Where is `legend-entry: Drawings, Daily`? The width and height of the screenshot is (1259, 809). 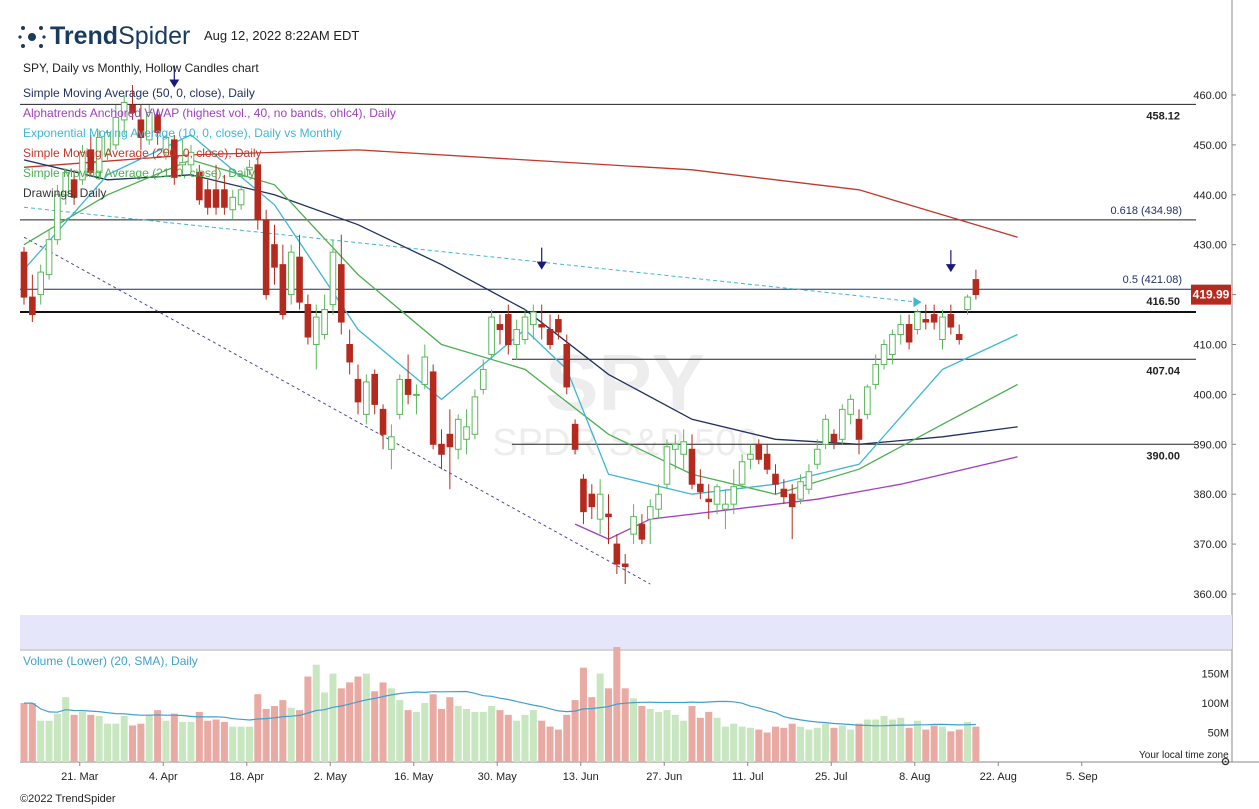
legend-entry: Drawings, Daily is located at coordinates (65, 193).